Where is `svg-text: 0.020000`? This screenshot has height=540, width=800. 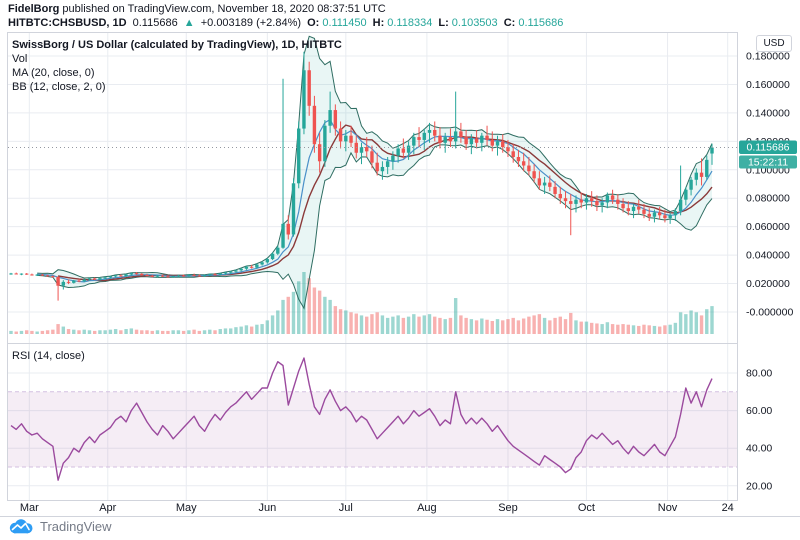 svg-text: 0.020000 is located at coordinates (768, 284).